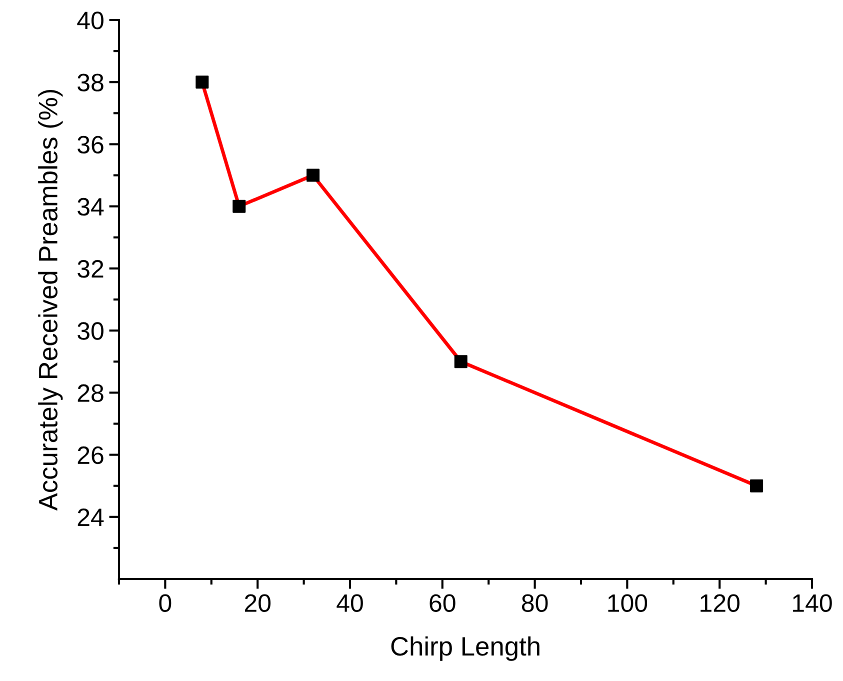  Describe the element at coordinates (535, 603) in the screenshot. I see `x-tick-label: 80` at that location.